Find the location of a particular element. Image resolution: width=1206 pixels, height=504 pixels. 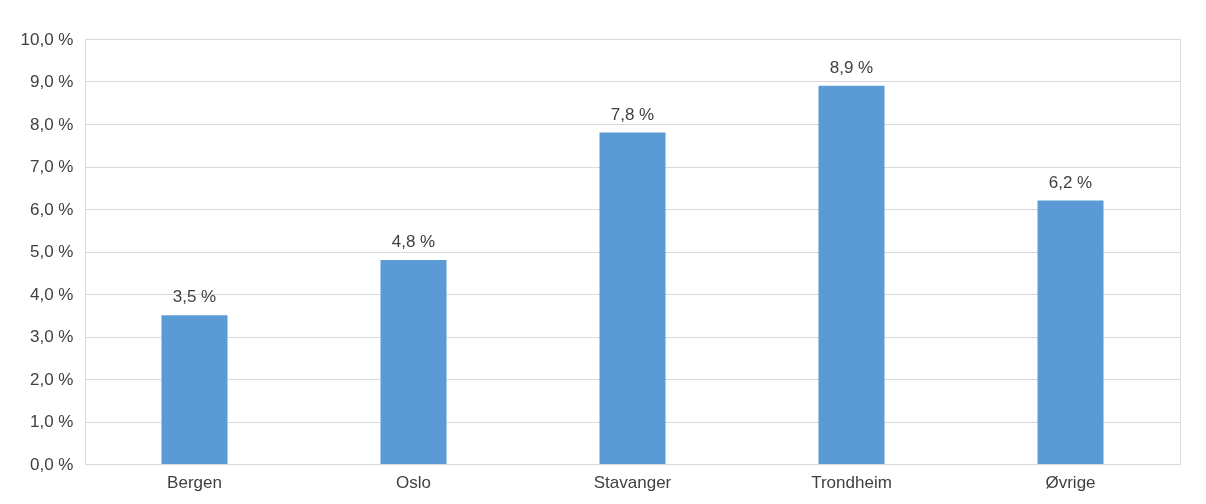

x-tick-label: Øvrige is located at coordinates (1070, 482).